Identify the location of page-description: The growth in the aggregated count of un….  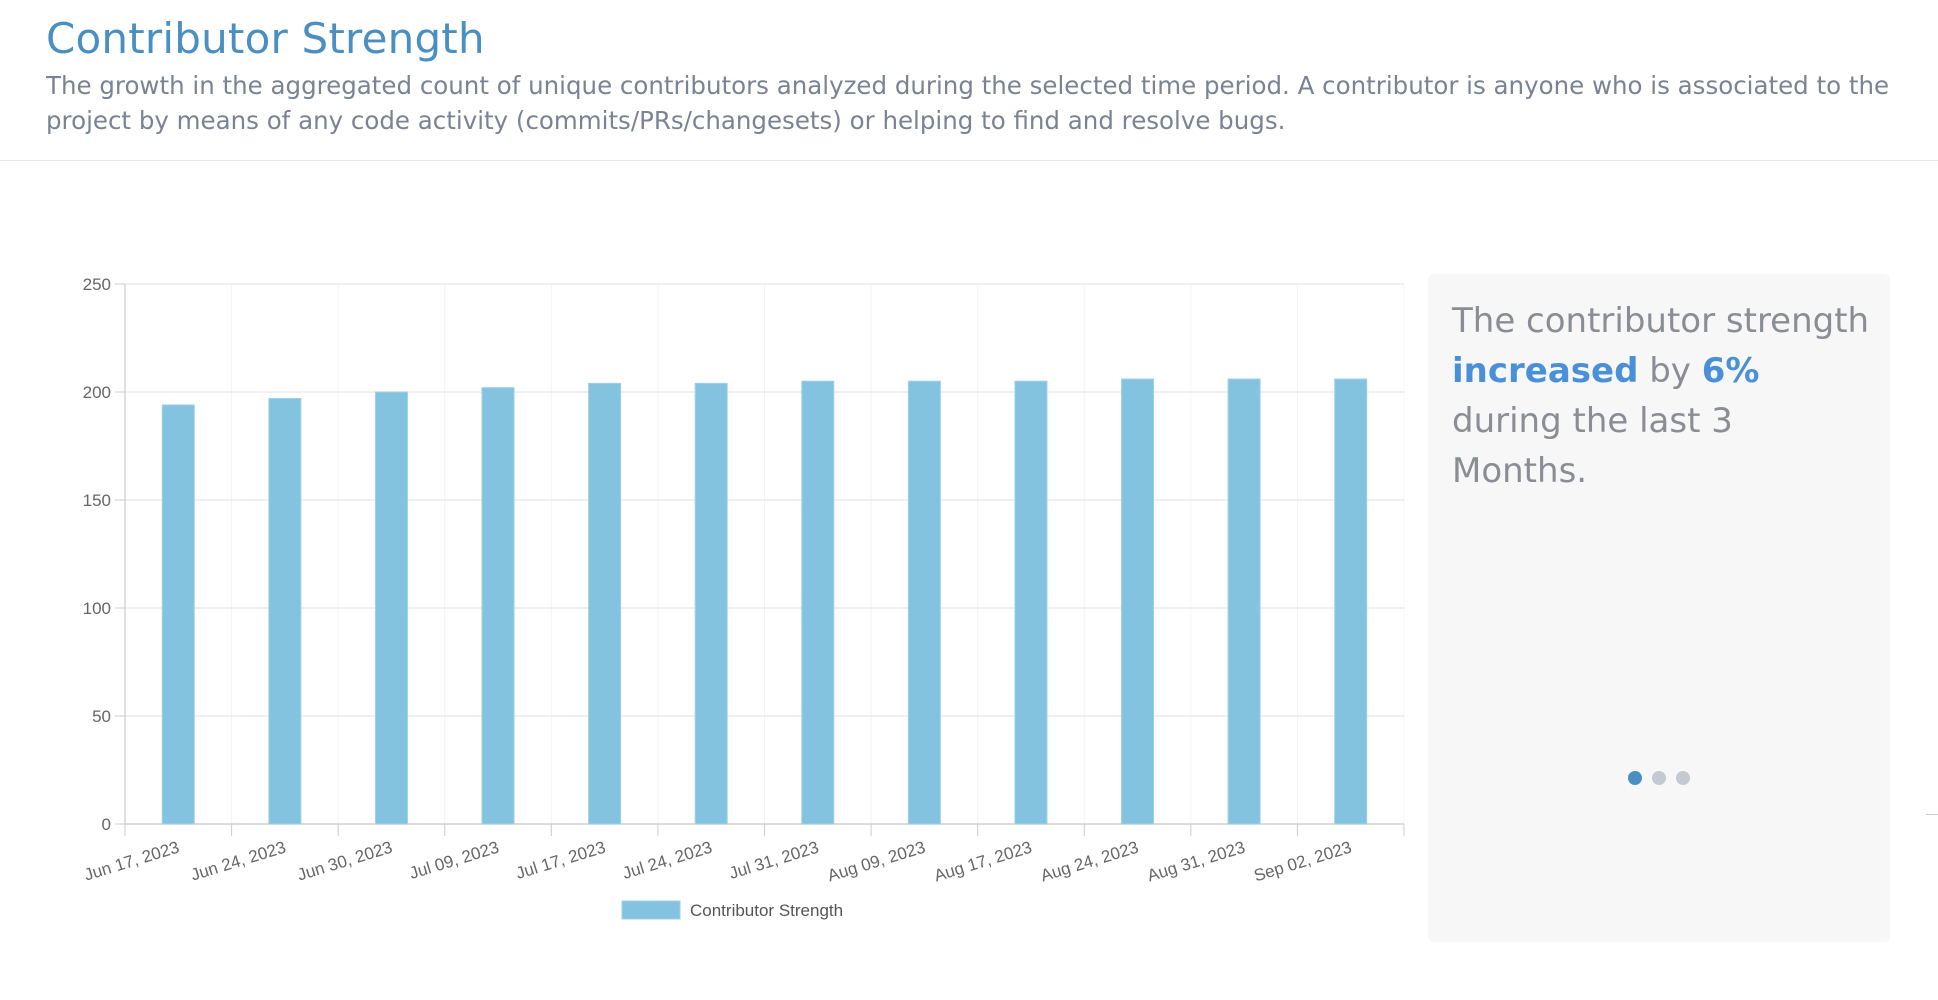
(968, 103).